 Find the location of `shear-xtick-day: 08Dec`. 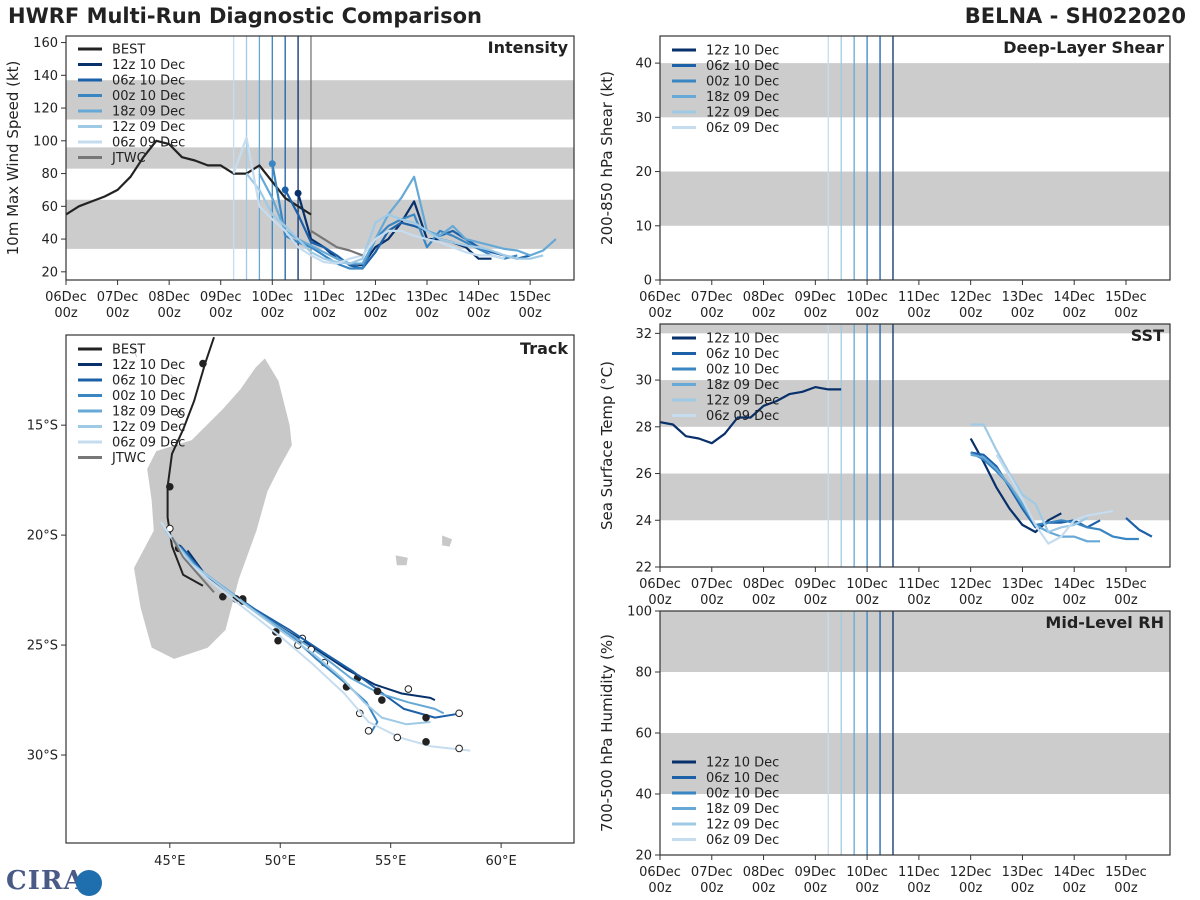

shear-xtick-day: 08Dec is located at coordinates (764, 297).